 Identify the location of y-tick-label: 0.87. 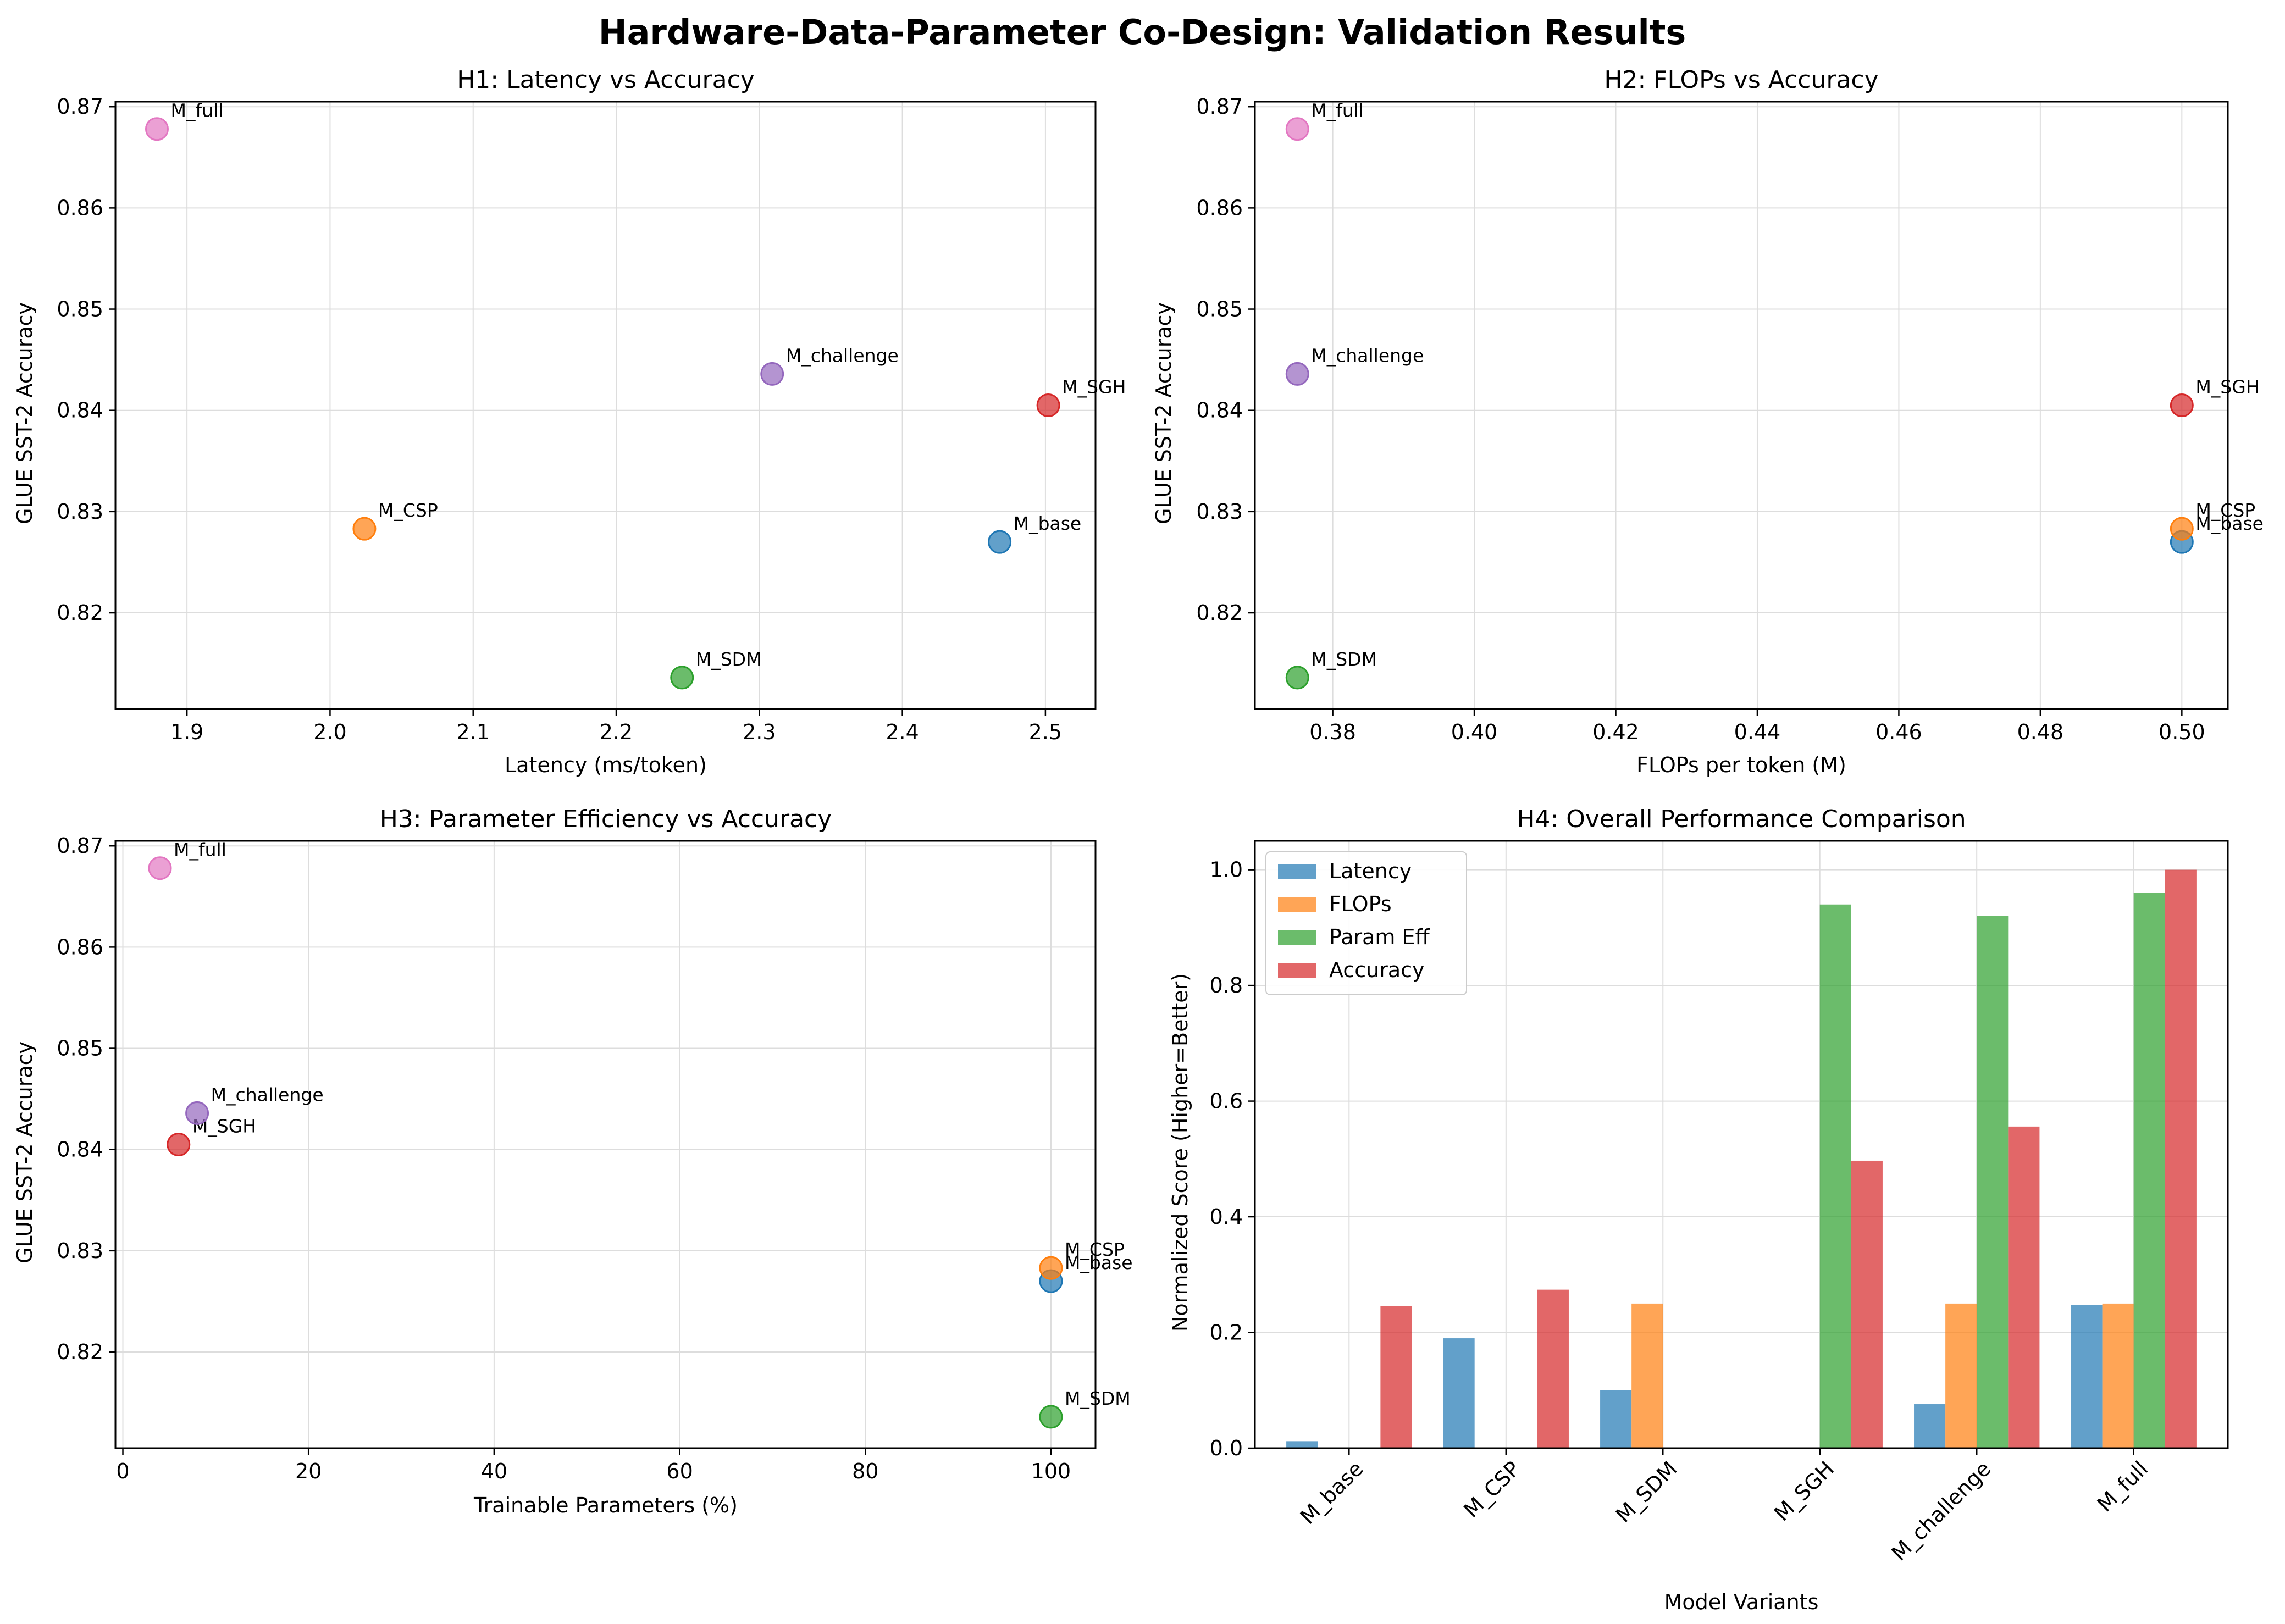
(80, 846).